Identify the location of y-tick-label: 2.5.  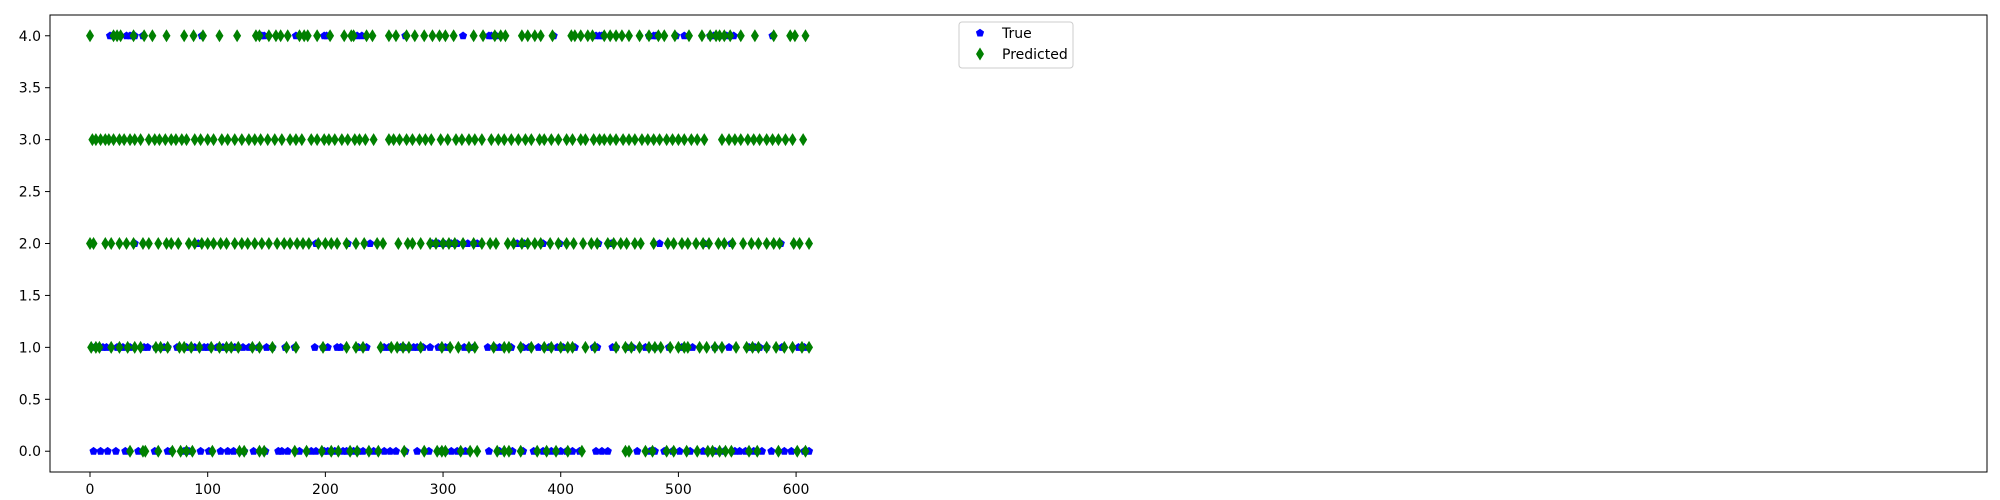
(30, 193).